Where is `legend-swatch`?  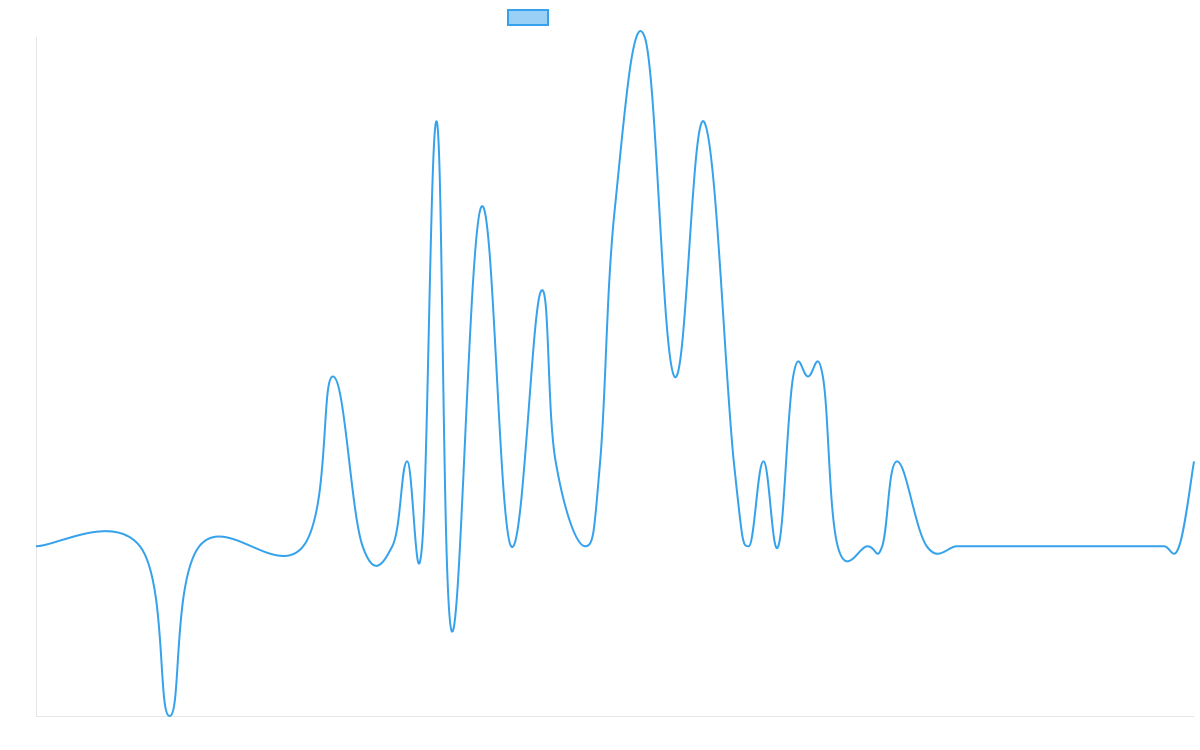 legend-swatch is located at coordinates (528, 17).